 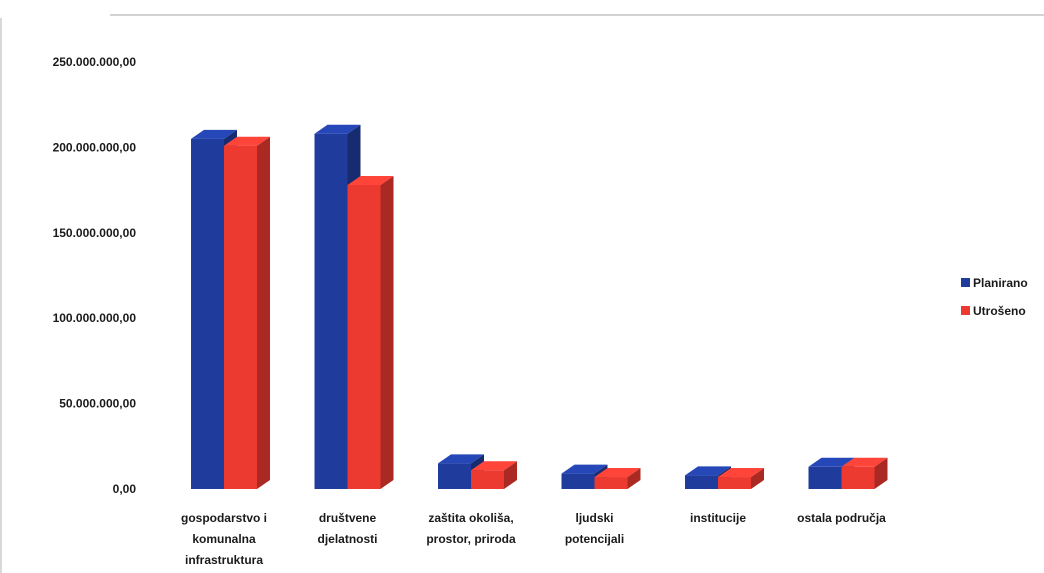 I want to click on category-label: zaštita okoliša, prostor, priroda, so click(x=471, y=528).